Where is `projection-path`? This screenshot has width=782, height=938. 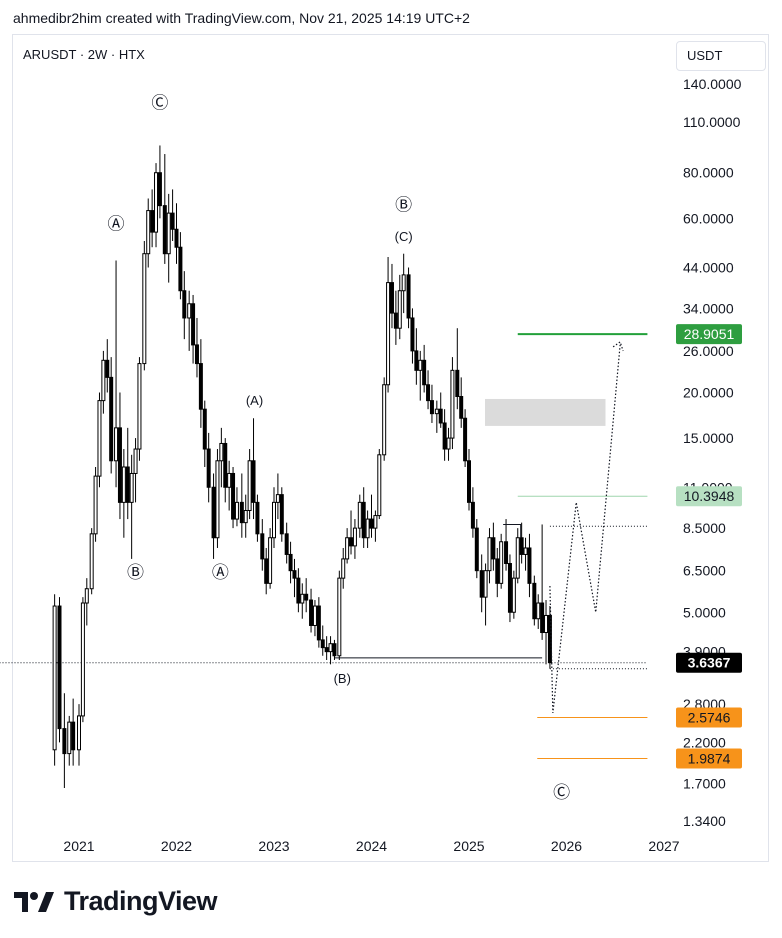
projection-path is located at coordinates (585, 528).